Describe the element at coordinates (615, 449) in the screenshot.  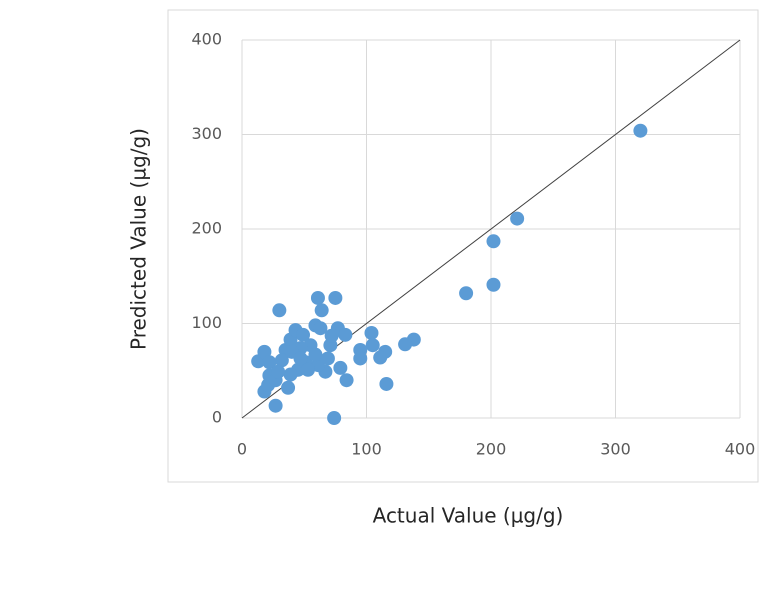
I see `x-tick-label: 300` at that location.